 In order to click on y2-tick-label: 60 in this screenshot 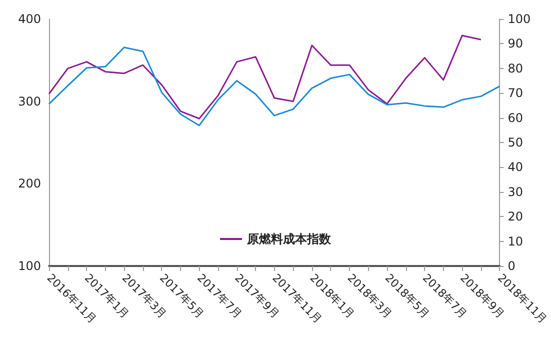, I will do `click(516, 117)`.